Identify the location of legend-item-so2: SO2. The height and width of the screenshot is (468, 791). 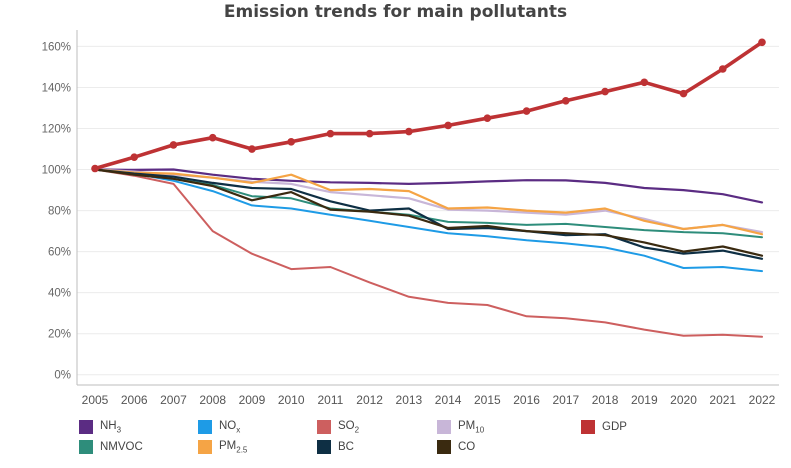
(338, 427).